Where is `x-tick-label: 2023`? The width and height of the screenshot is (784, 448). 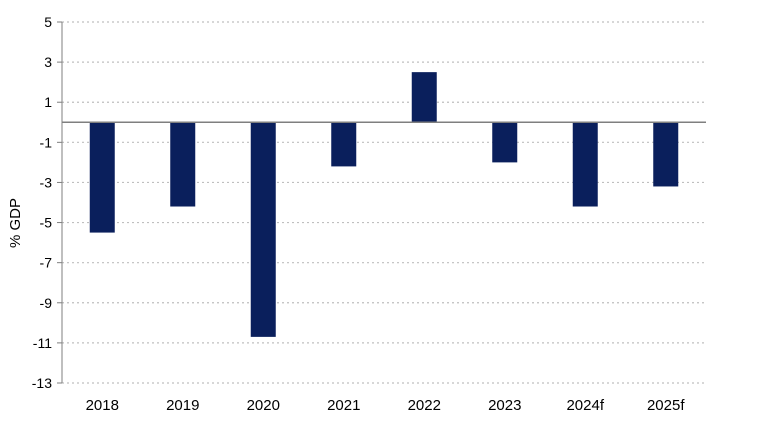 x-tick-label: 2023 is located at coordinates (504, 405).